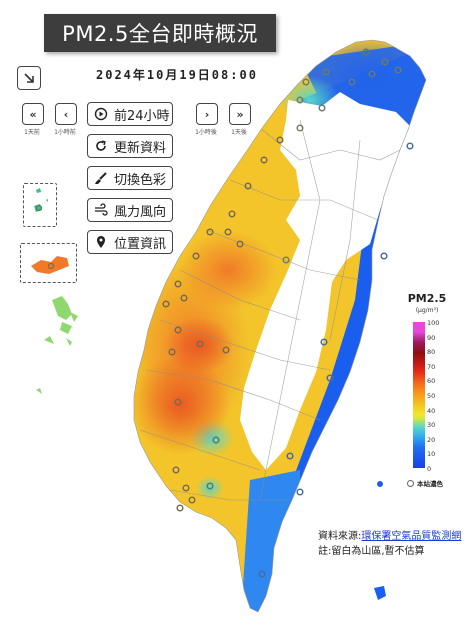 Image resolution: width=475 pixels, height=640 pixels. Describe the element at coordinates (140, 148) in the screenshot. I see `refresh-label: 更新資料` at that location.